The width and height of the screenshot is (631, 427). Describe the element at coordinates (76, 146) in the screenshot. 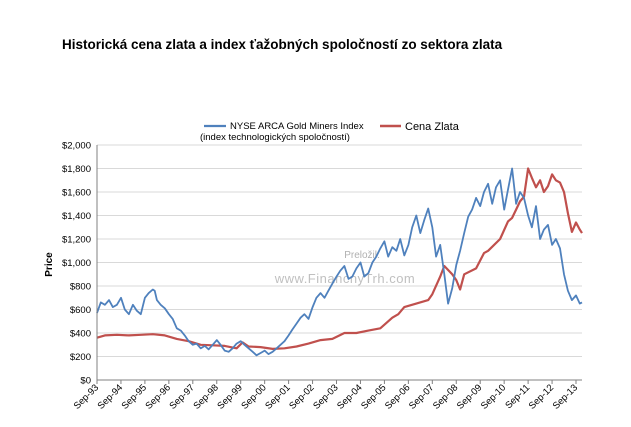

I see `y-tick-label: $2,000` at that location.